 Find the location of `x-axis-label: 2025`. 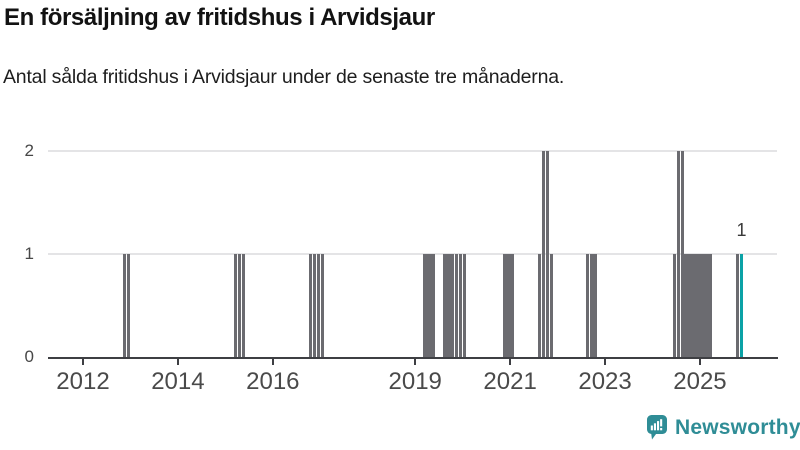

x-axis-label: 2025 is located at coordinates (700, 381).